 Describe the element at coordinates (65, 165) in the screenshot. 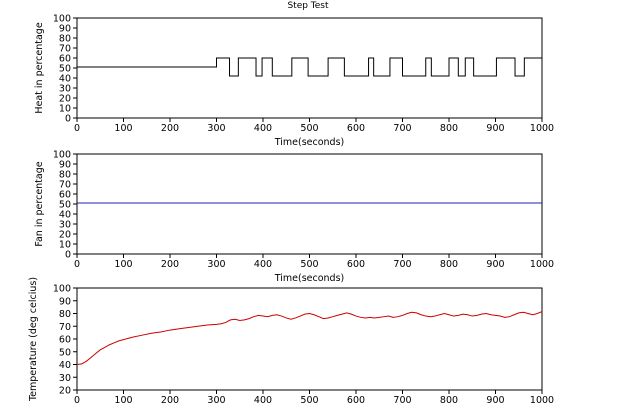

I see `fan-y-tick-label: 90` at that location.